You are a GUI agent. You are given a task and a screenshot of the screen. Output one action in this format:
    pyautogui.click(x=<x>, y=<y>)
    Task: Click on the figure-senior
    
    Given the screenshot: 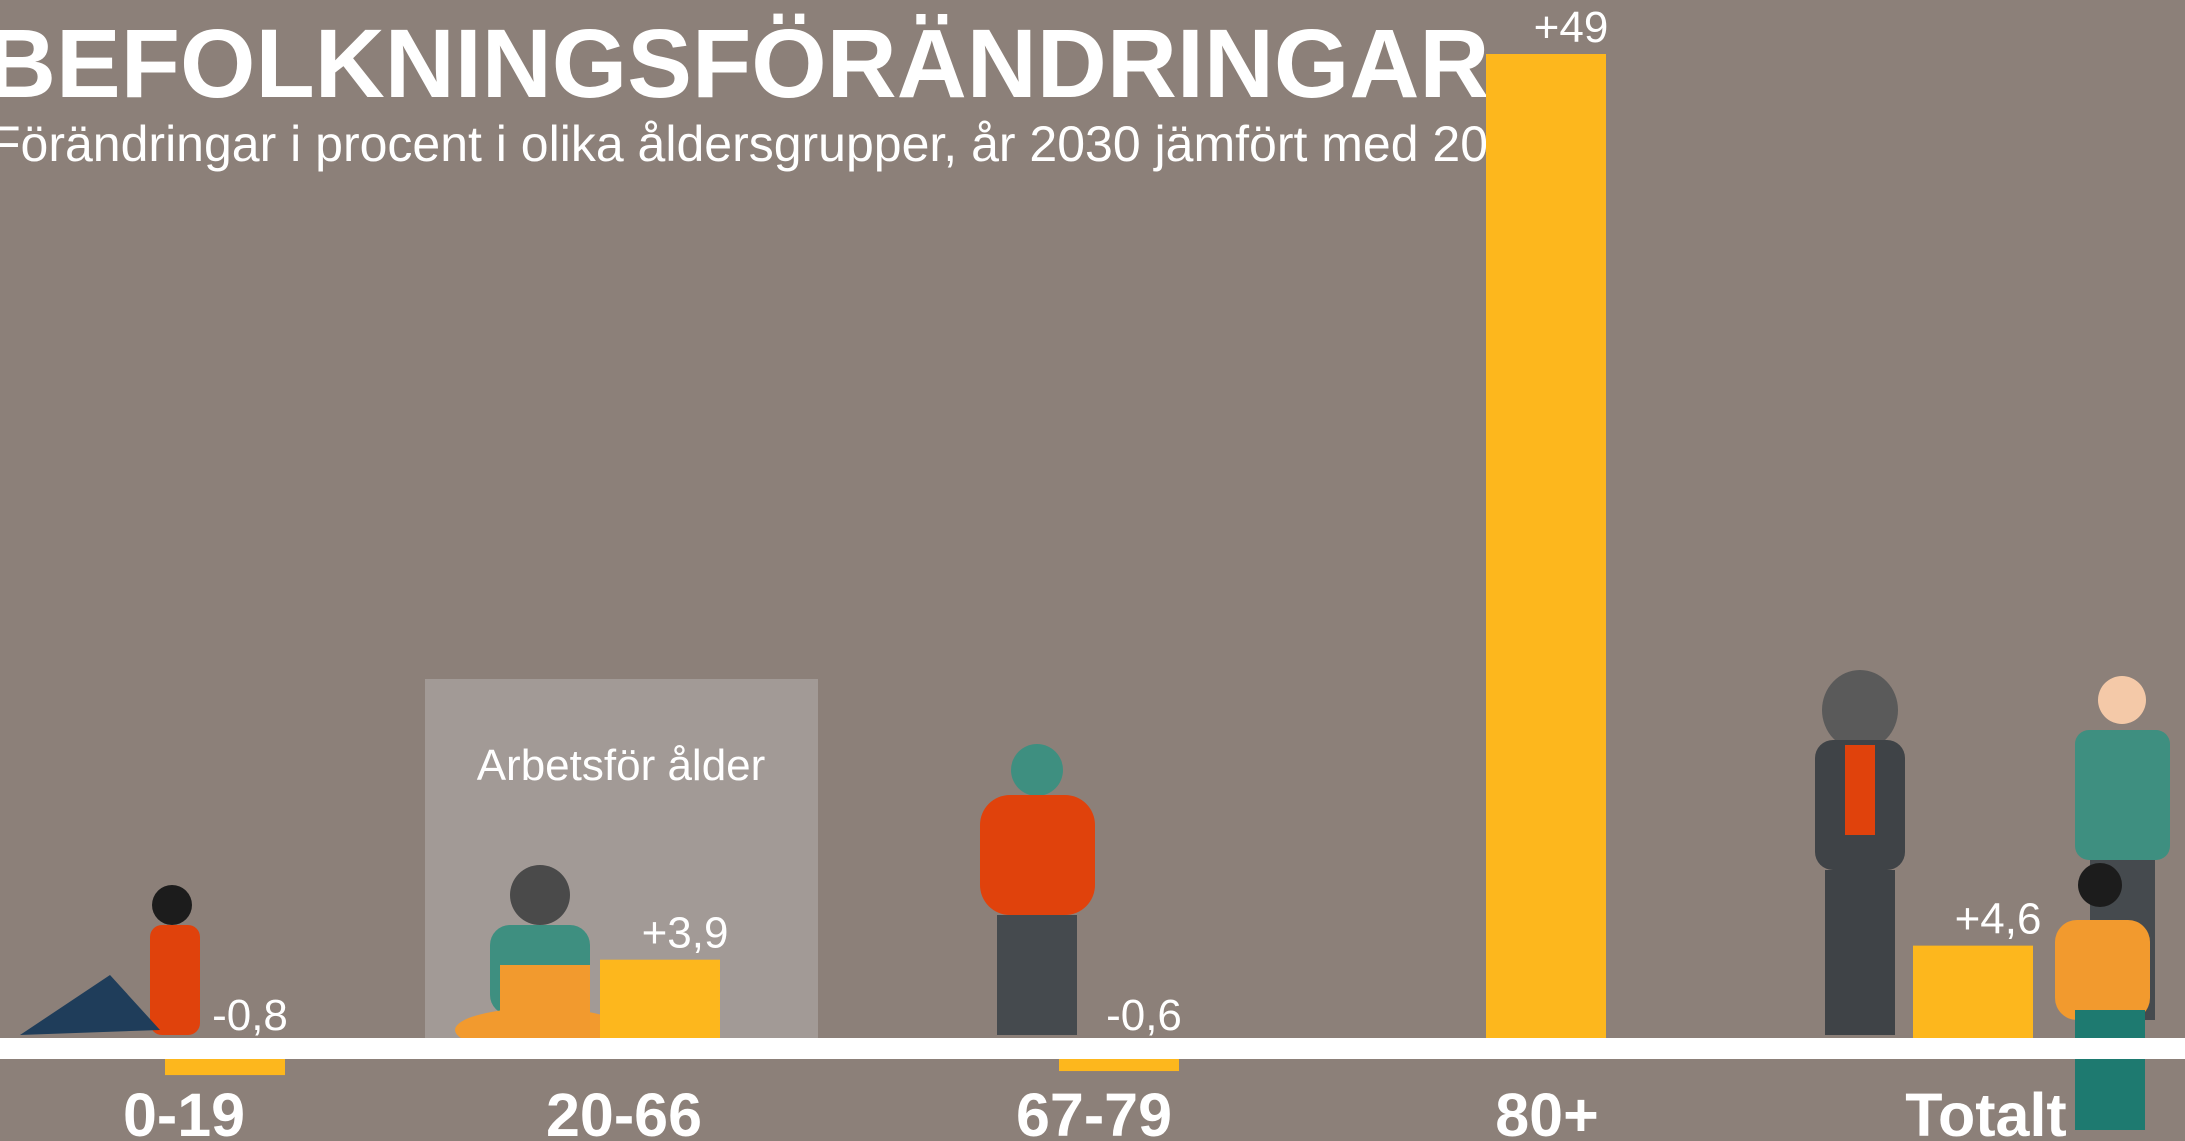 What is the action you would take?
    pyautogui.click(x=1037, y=889)
    